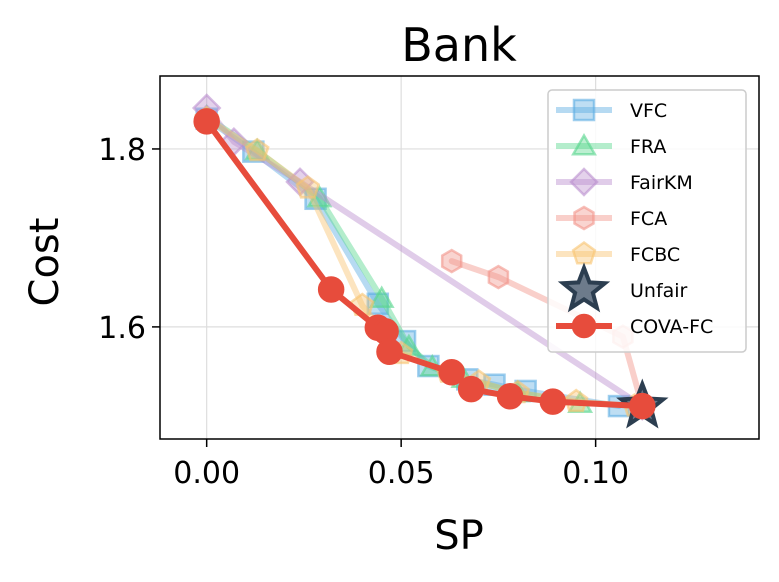 This screenshot has width=779, height=582. I want to click on legend-marker-fra, so click(584, 144).